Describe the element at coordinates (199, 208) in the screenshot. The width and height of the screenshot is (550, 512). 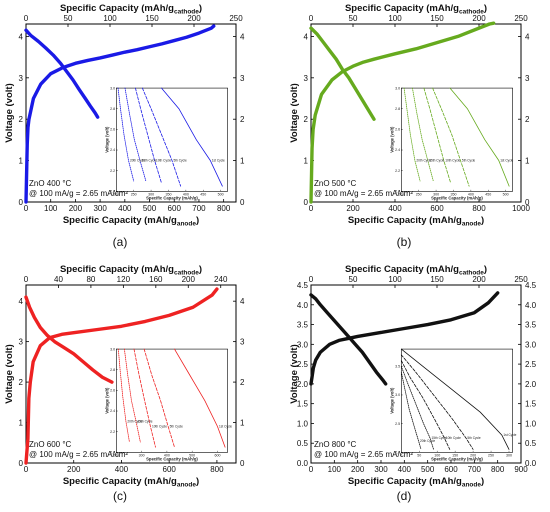
I see `x-tick-label: 700` at that location.